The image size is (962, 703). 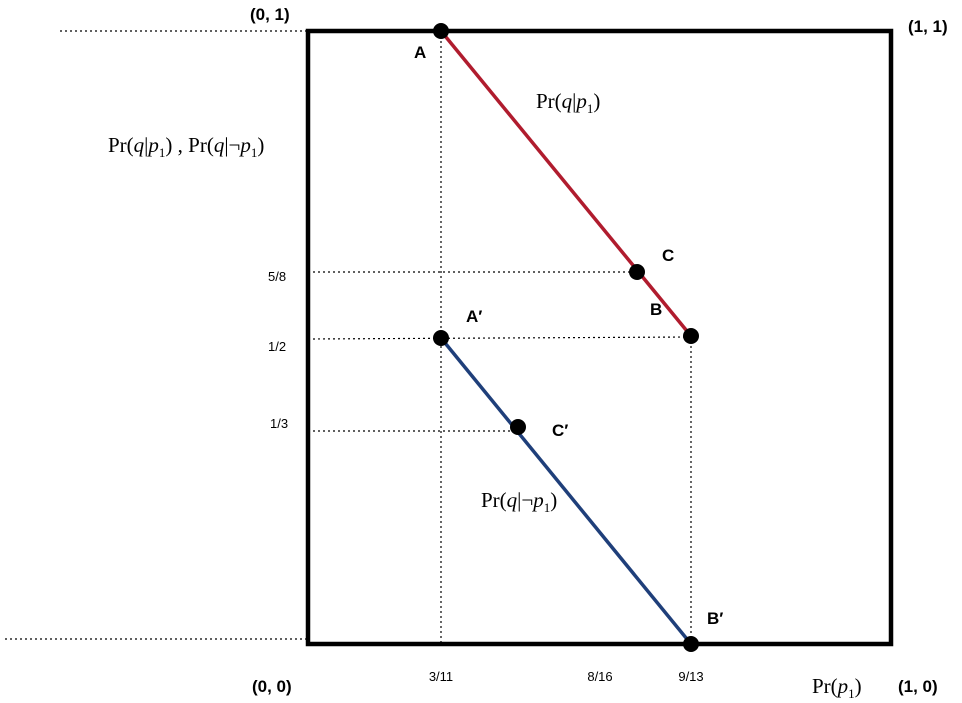 What do you see at coordinates (637, 272) in the screenshot?
I see `point-c` at bounding box center [637, 272].